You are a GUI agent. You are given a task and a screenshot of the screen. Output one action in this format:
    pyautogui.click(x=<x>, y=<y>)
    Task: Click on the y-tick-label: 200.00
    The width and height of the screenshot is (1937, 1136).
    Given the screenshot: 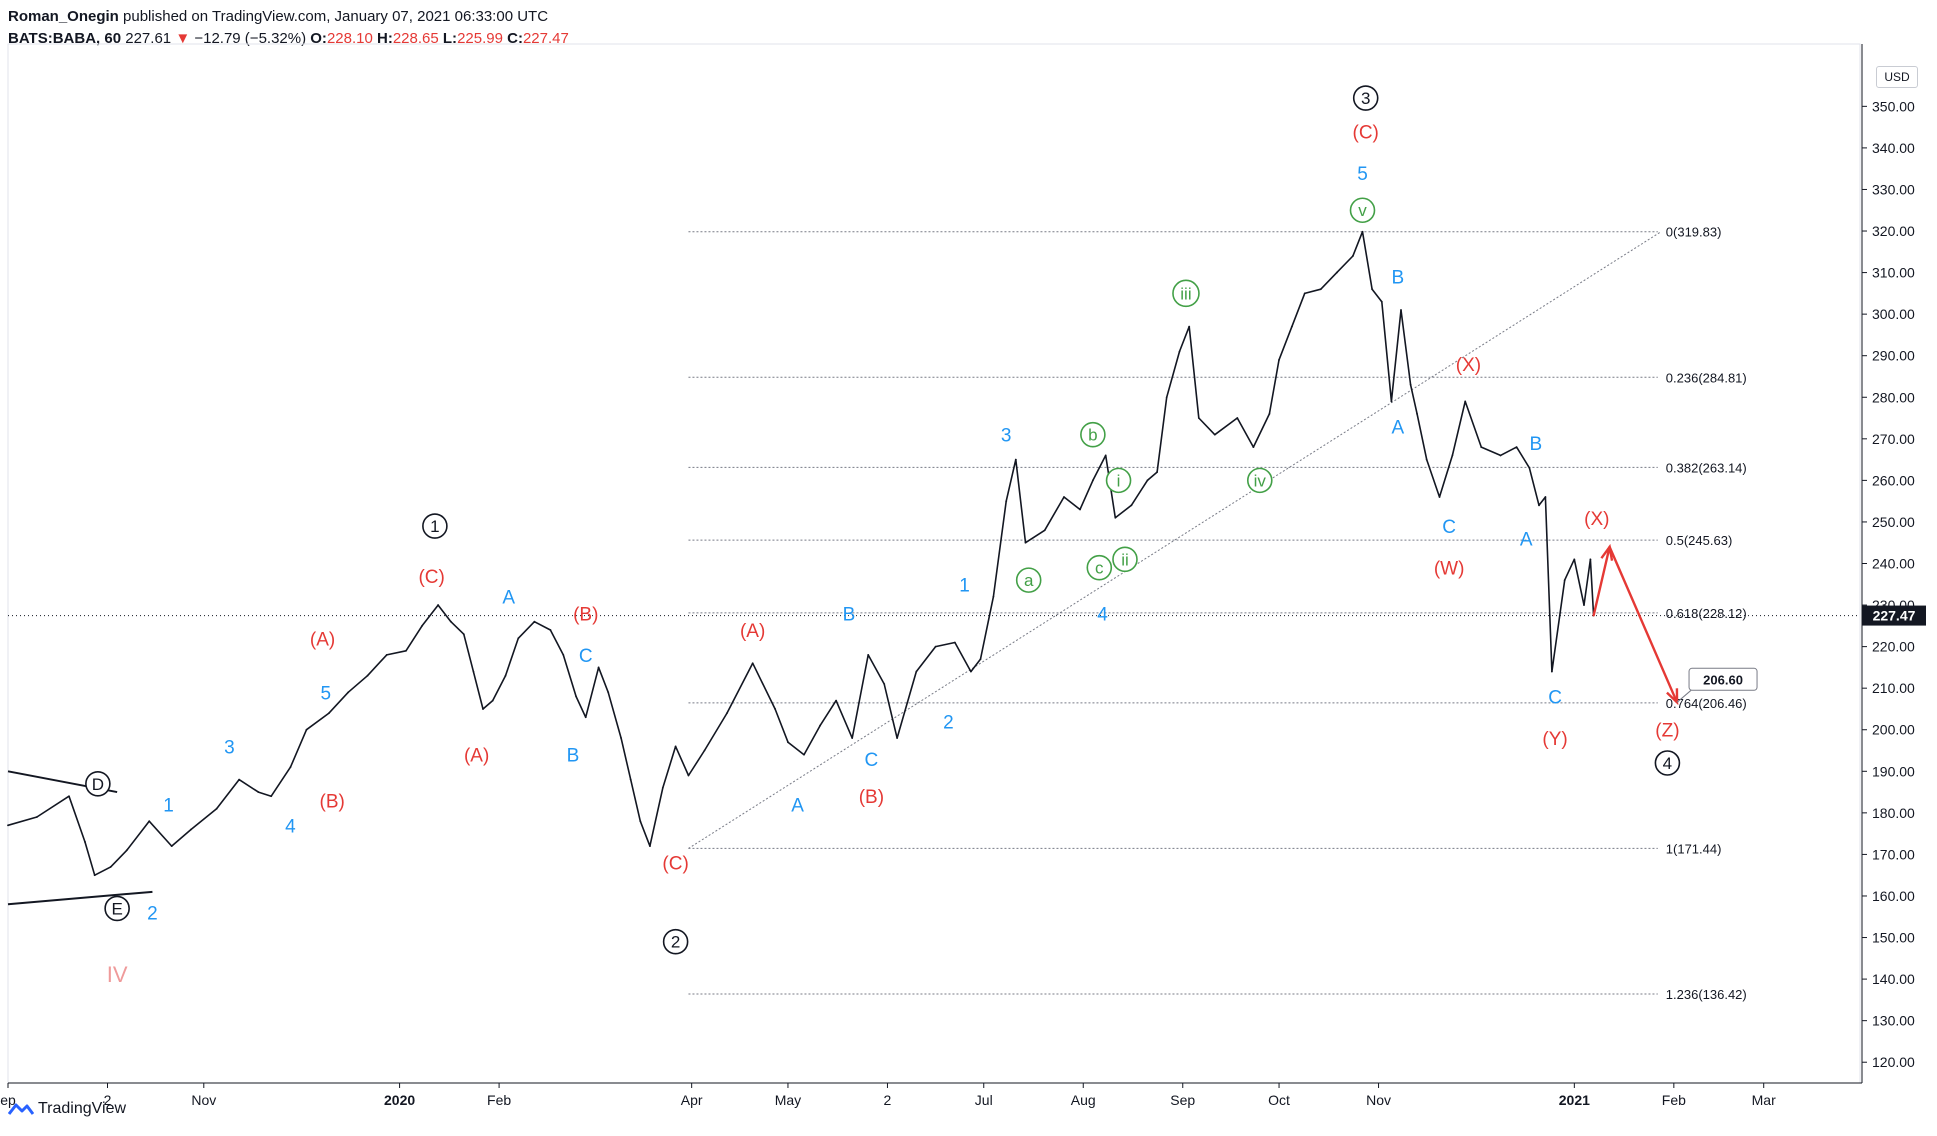 What is the action you would take?
    pyautogui.click(x=1893, y=730)
    